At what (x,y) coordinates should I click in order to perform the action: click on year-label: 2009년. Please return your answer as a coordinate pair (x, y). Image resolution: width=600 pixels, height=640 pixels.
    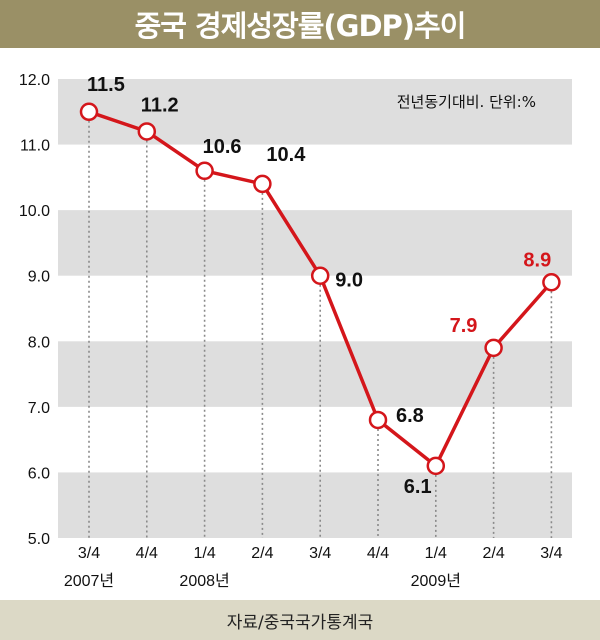
    Looking at the image, I should click on (436, 581).